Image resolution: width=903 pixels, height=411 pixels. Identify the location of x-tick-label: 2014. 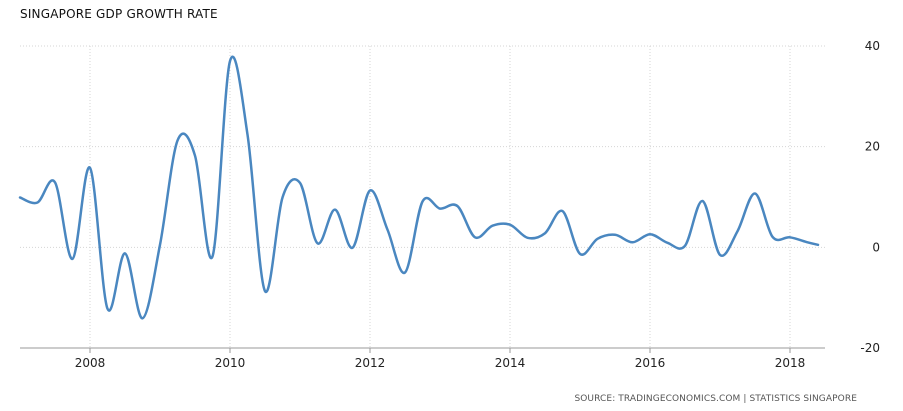
(510, 363).